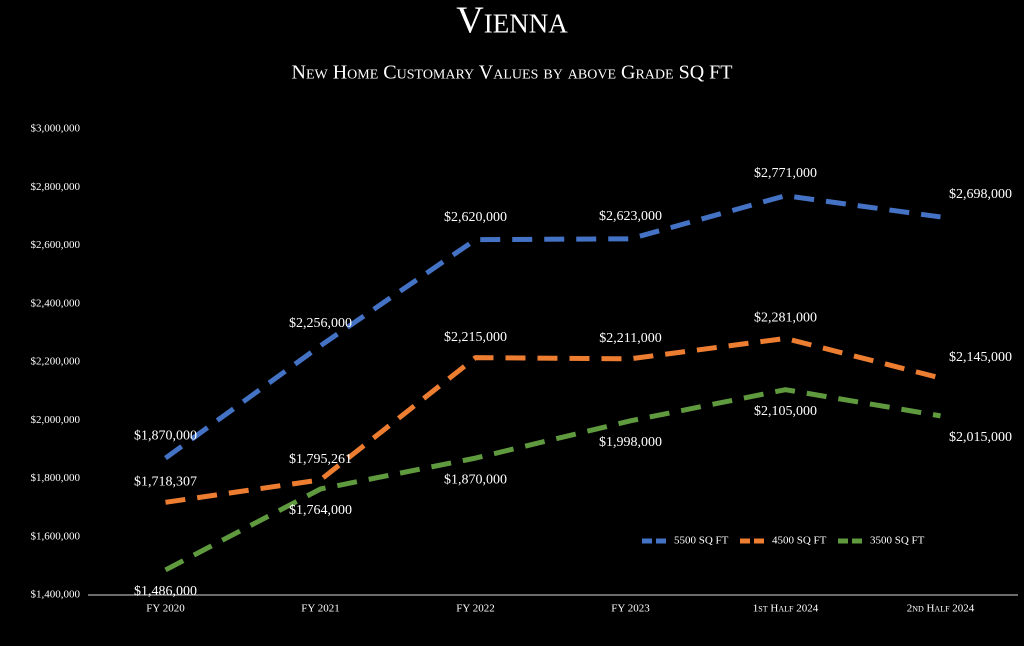 This screenshot has width=1024, height=646. I want to click on x-tick-label: 1st Half 2024, so click(786, 609).